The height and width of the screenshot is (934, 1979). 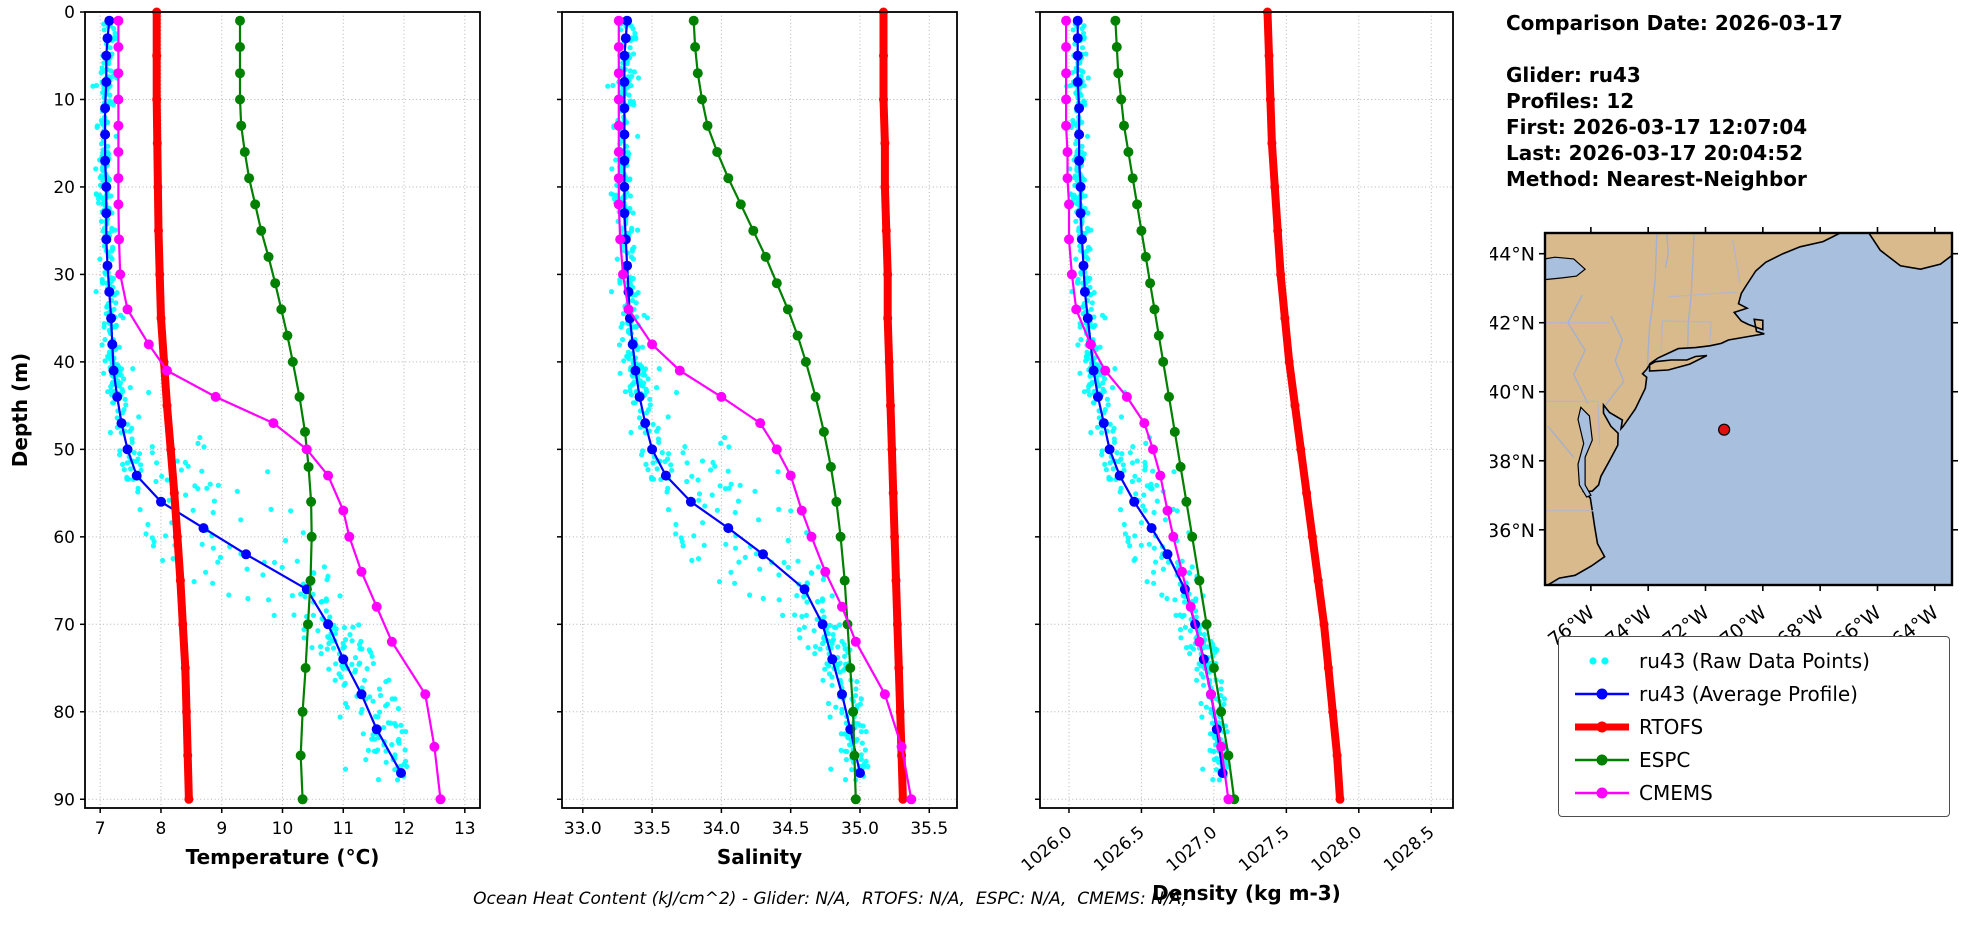 What do you see at coordinates (283, 857) in the screenshot?
I see `xlabel-temperature: Temperature (°C)` at bounding box center [283, 857].